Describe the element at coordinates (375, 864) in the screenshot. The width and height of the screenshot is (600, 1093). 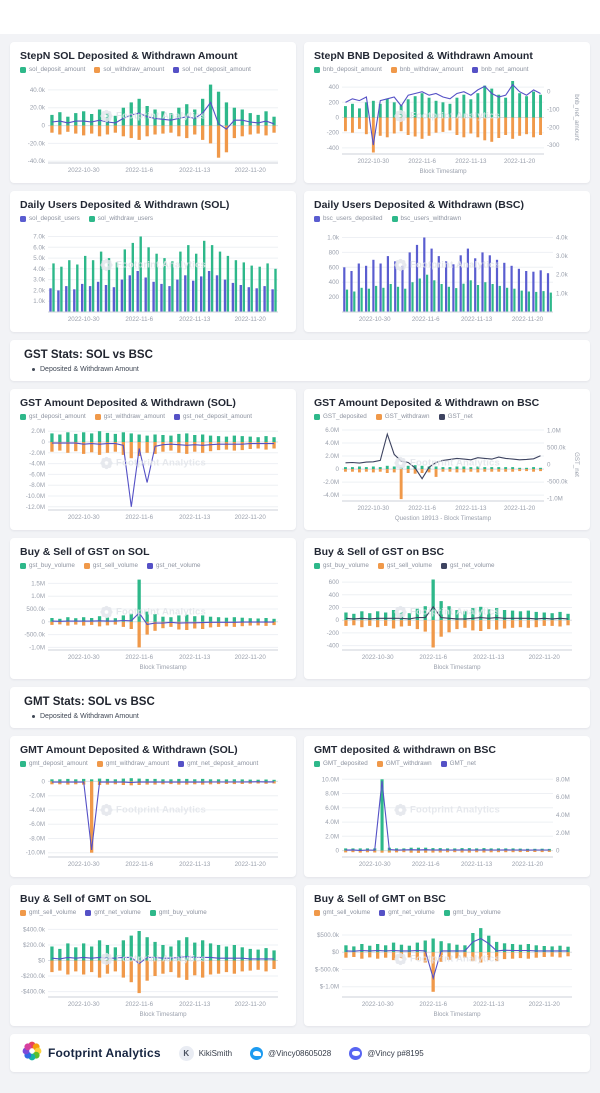
I see `svg-text: 2022-10-30` at that location.